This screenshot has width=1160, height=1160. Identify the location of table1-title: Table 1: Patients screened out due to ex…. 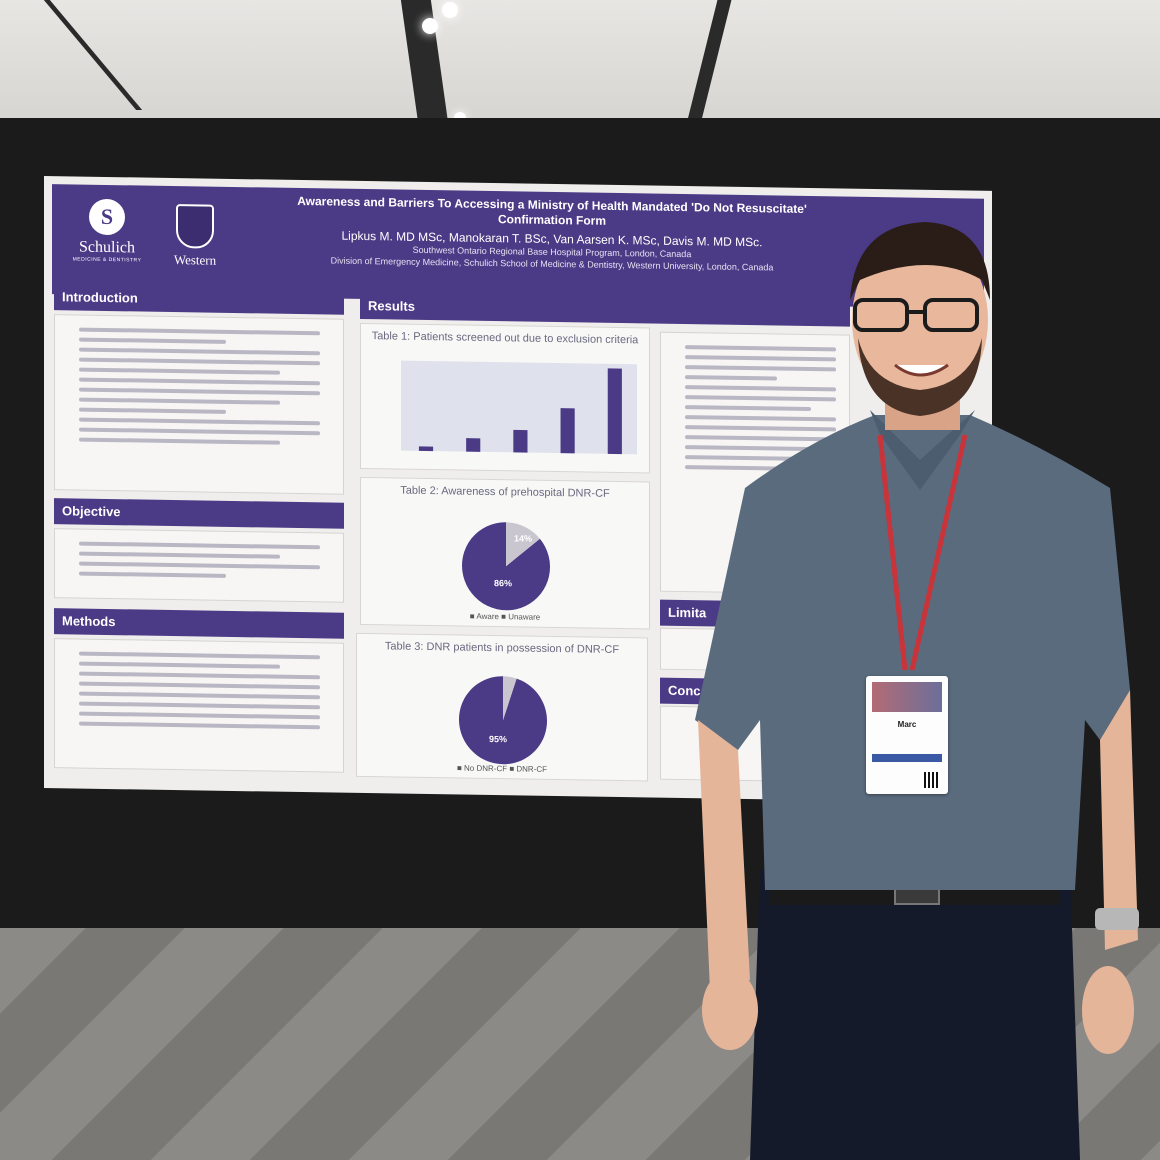
(505, 338).